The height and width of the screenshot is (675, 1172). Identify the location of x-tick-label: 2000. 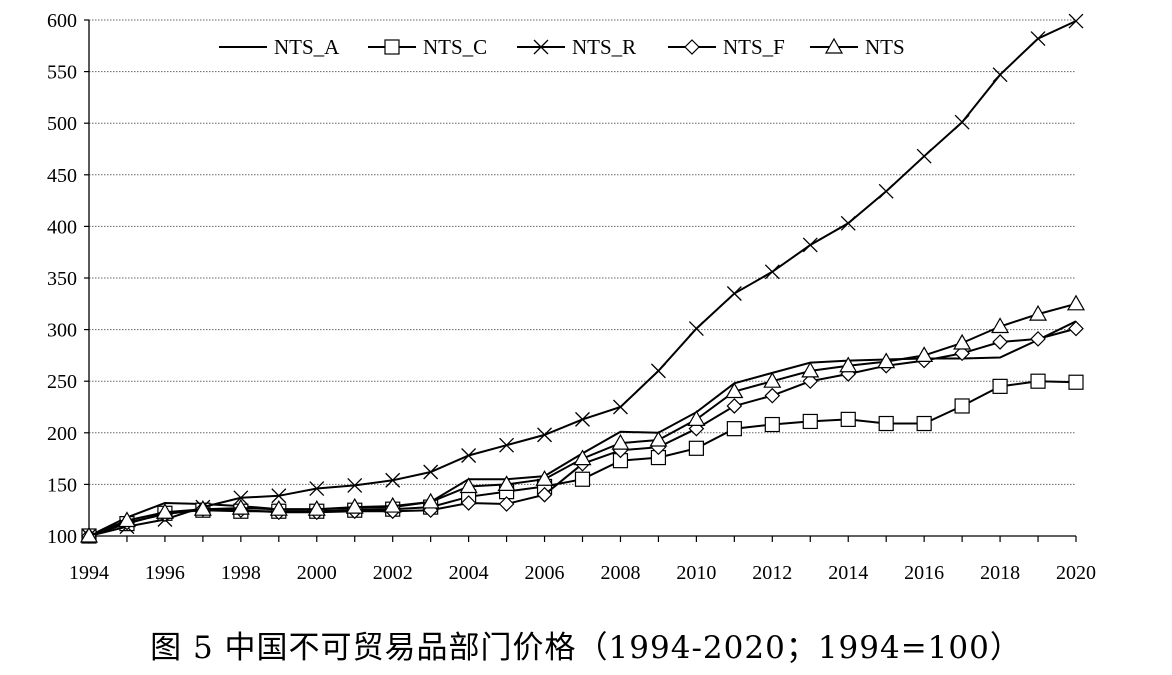
(317, 573).